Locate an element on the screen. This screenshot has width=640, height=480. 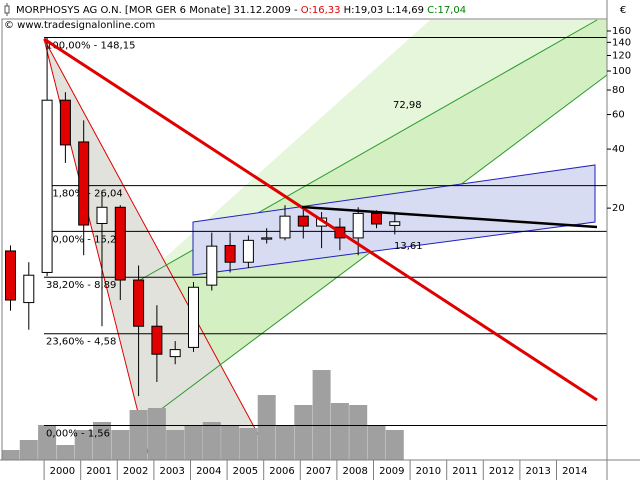
y-tick-label: 120 is located at coordinates (621, 55).